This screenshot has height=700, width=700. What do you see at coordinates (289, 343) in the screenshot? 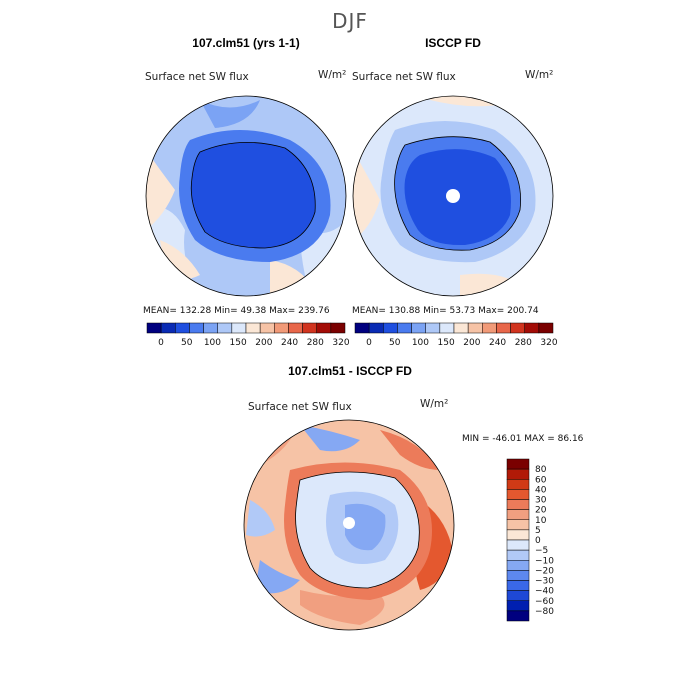
I see `panel-model-colorbar-tick-label: 240` at bounding box center [289, 343].